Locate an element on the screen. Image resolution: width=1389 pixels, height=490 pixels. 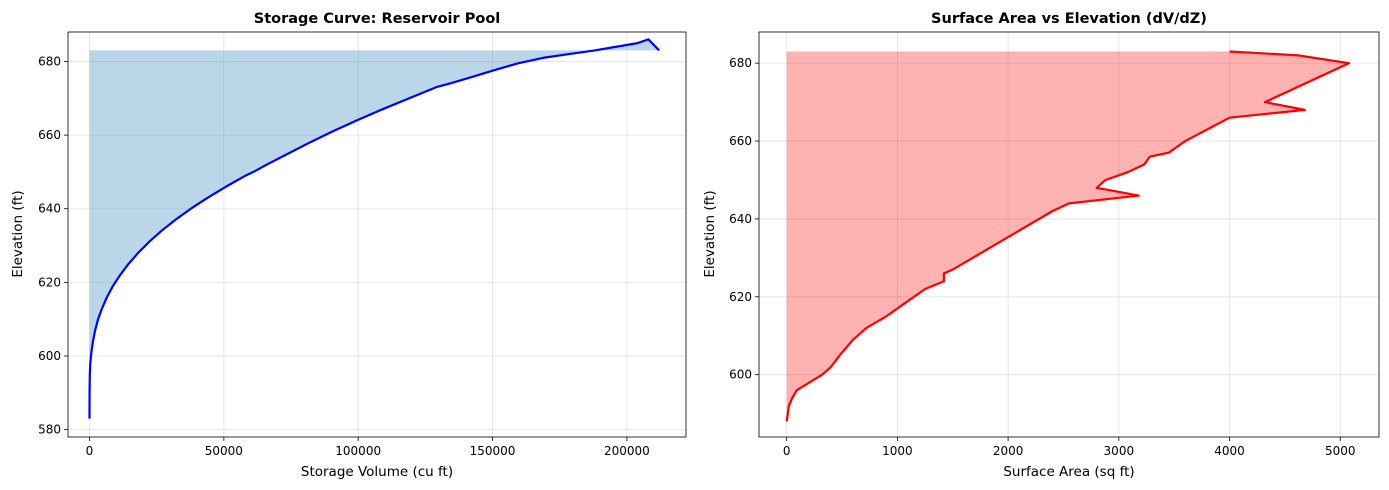
storage-y-tick-label: 680 is located at coordinates (49, 61).